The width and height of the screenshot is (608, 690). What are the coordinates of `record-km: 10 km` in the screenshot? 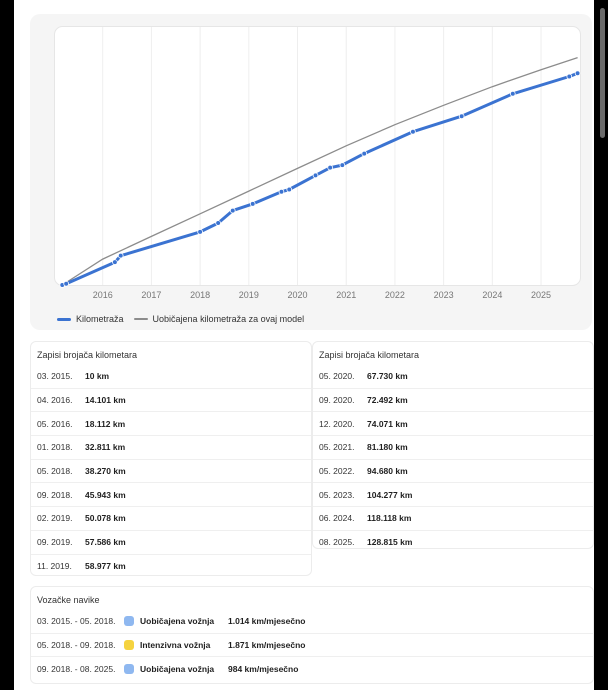 It's located at (97, 376).